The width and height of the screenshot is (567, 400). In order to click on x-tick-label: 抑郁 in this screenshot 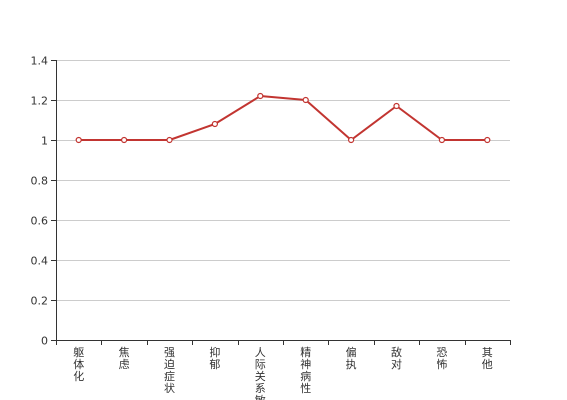, I will do `click(214, 358)`.